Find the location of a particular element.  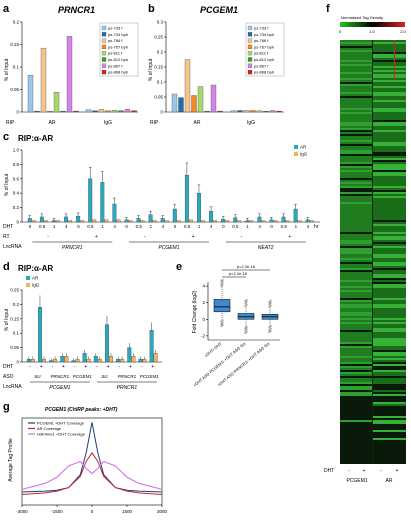

panel_a-ytick-label: 0 is located at coordinates (17, 112).